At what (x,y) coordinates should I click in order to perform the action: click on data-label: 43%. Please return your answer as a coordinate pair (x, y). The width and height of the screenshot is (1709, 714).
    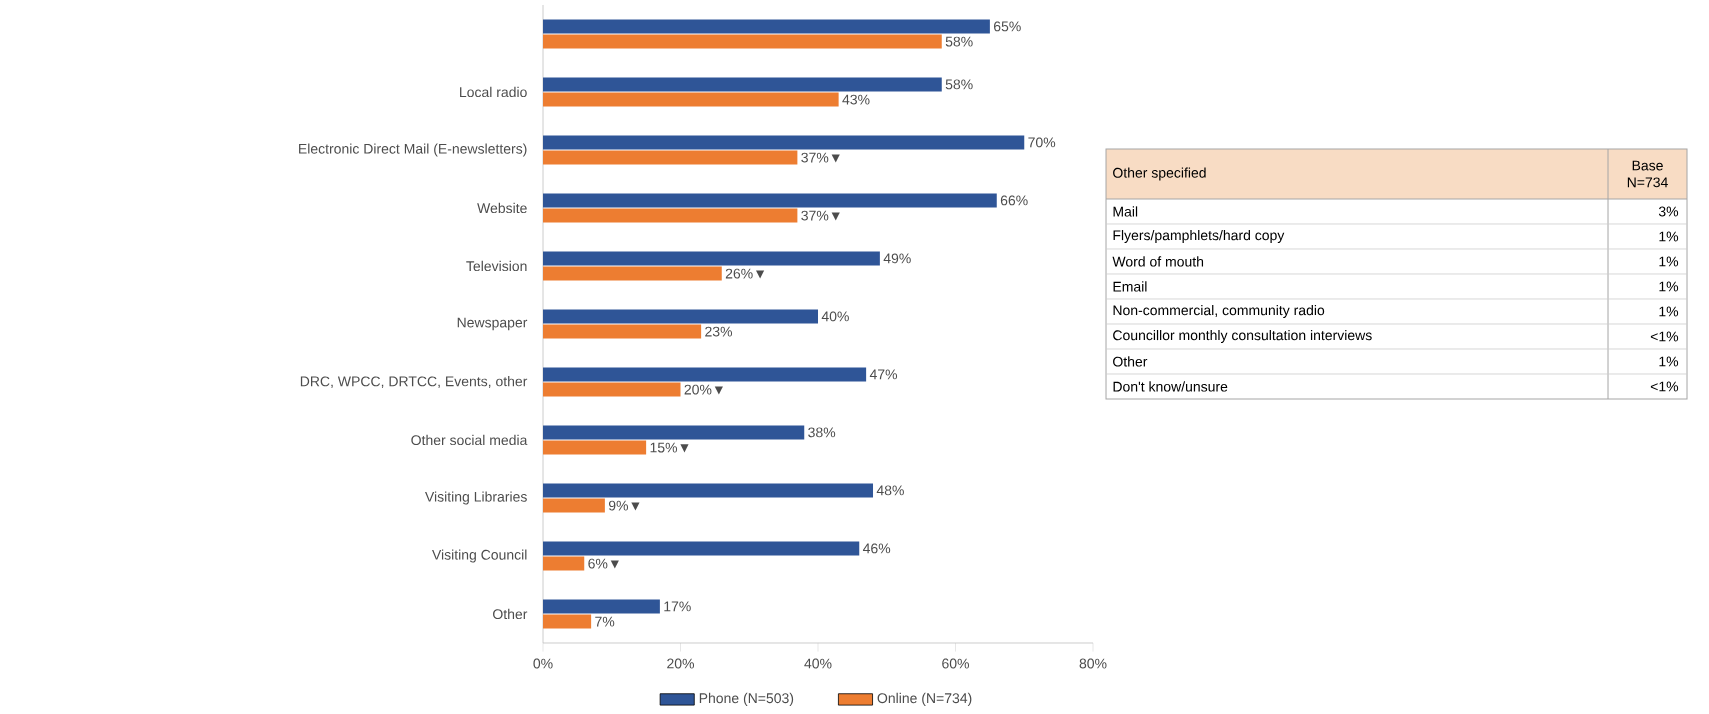
    Looking at the image, I should click on (856, 99).